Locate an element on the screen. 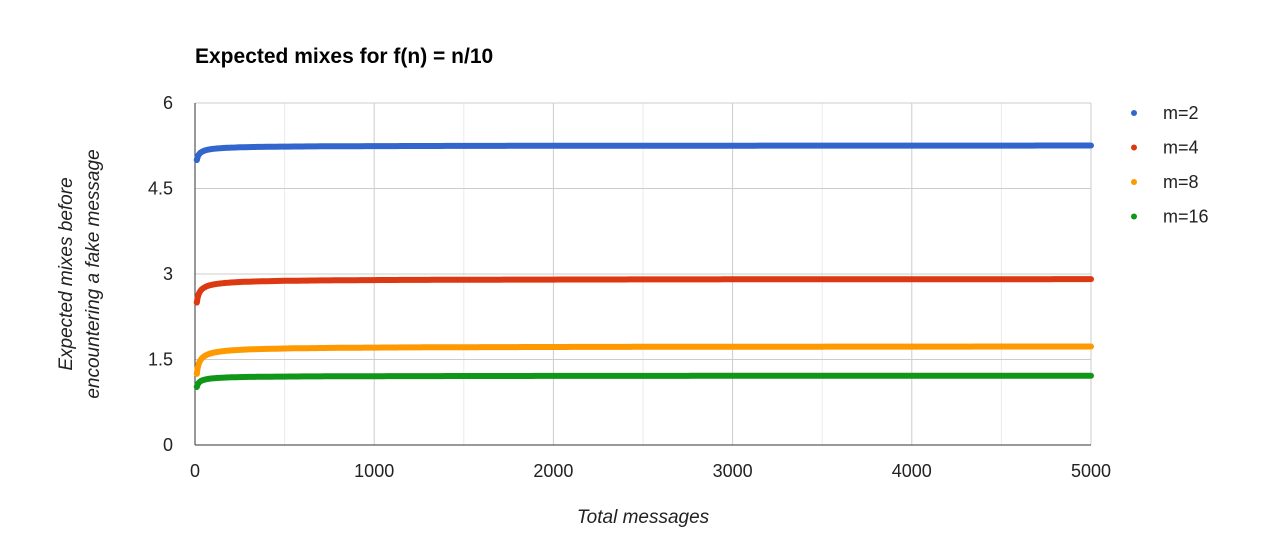 The width and height of the screenshot is (1286, 547). legend-label: m=4 is located at coordinates (1181, 148).